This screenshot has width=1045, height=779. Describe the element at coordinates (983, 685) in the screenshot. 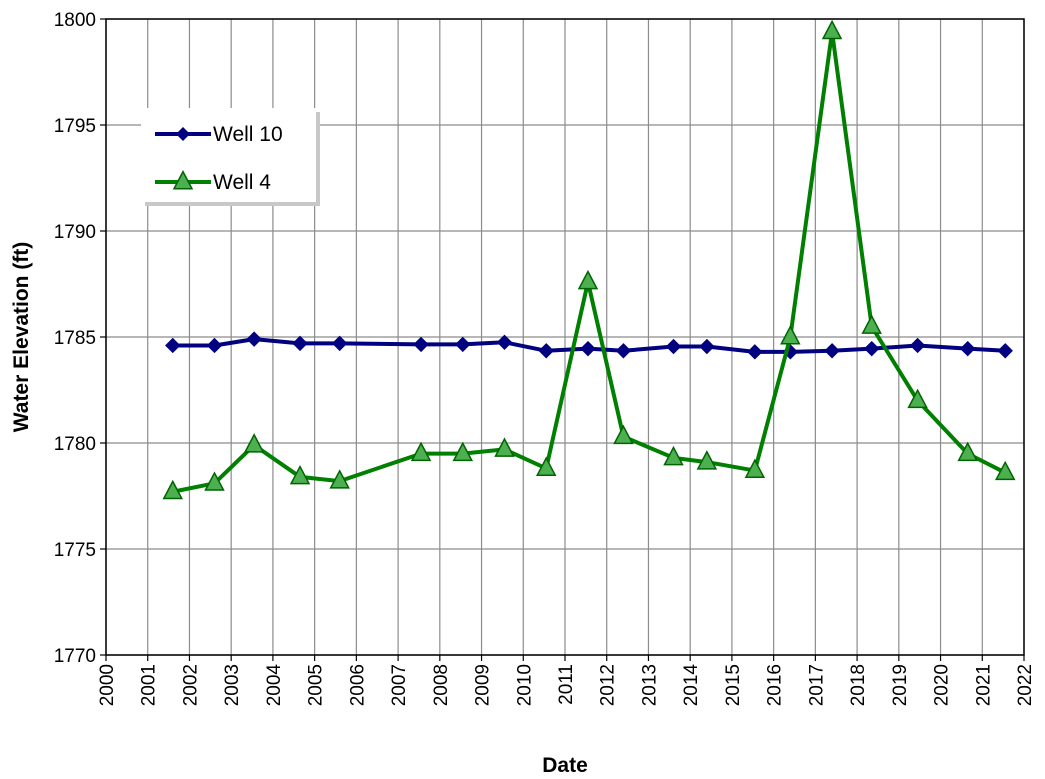

I see `x-tick-label-2021: 2021` at that location.